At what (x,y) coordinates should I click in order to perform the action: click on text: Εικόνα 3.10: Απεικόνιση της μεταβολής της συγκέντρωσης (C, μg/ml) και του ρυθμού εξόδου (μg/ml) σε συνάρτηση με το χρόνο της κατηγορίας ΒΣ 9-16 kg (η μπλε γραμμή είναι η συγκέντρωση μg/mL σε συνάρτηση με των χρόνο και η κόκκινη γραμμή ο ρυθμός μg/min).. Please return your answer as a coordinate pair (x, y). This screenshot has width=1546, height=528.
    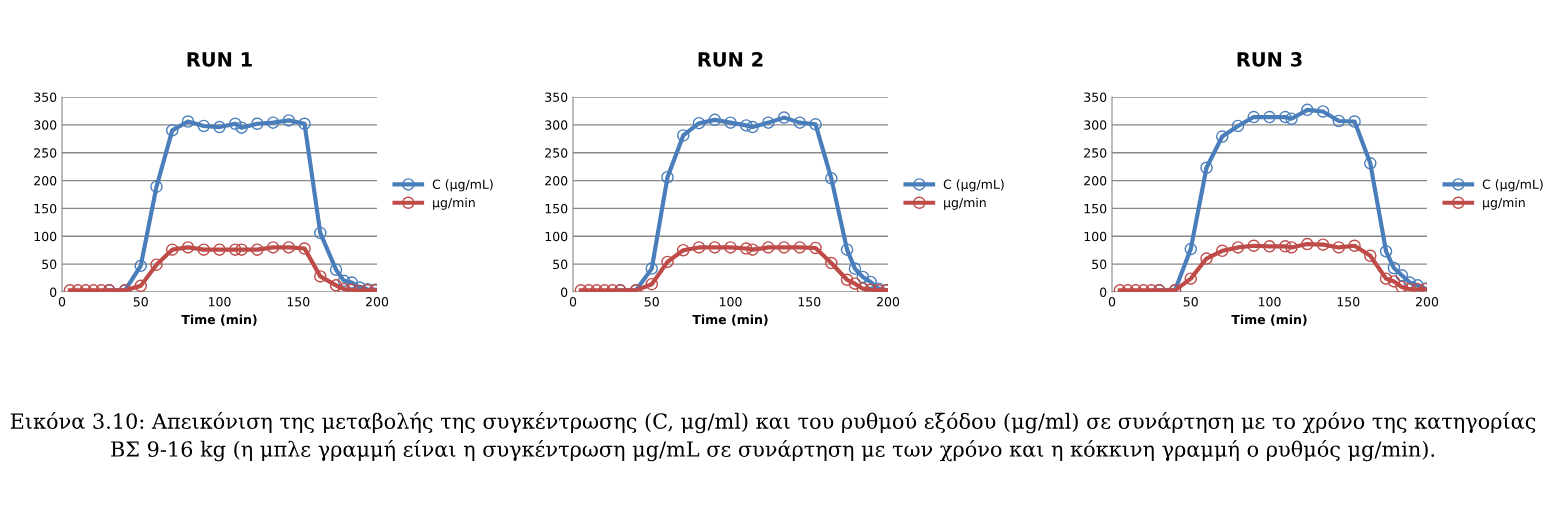
    Looking at the image, I should click on (773, 437).